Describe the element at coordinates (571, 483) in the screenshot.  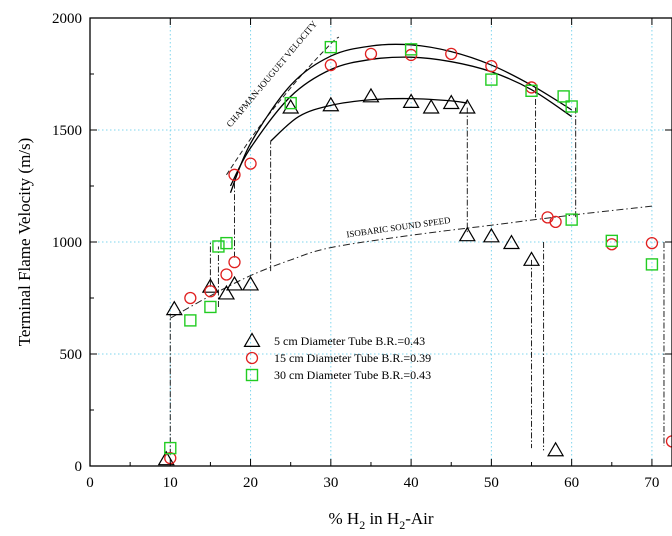
I see `x-tick-label-60: 60` at that location.